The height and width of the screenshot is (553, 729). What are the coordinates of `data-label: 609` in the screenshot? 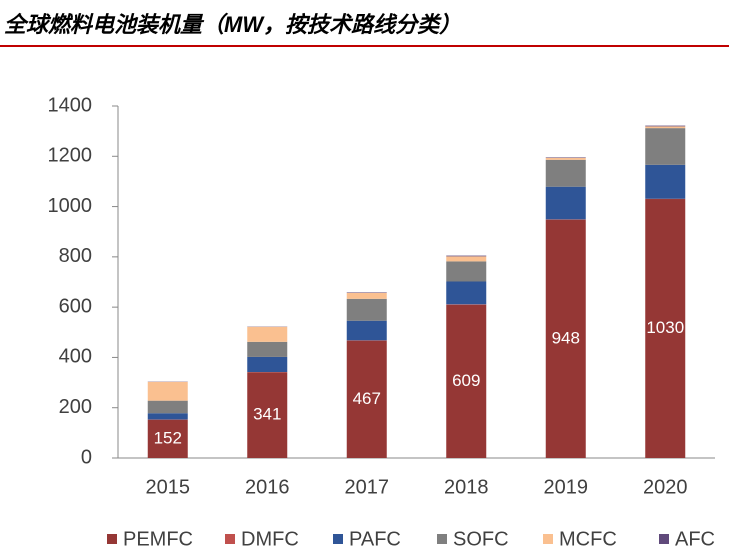 It's located at (466, 380).